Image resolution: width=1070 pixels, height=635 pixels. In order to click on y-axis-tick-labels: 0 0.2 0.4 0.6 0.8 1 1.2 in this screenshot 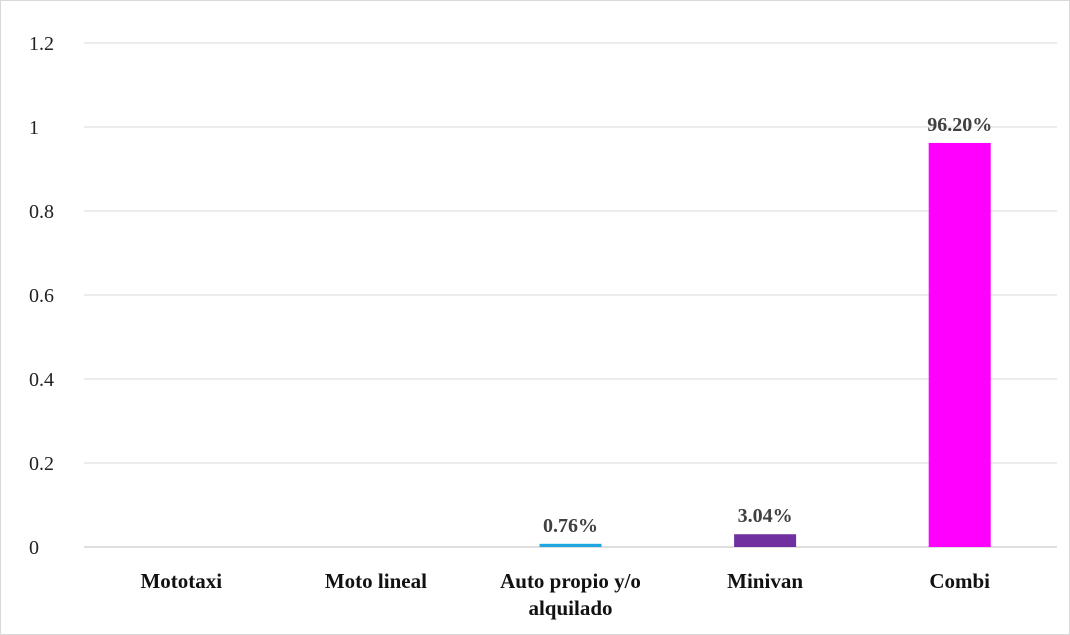, I will do `click(41, 296)`.